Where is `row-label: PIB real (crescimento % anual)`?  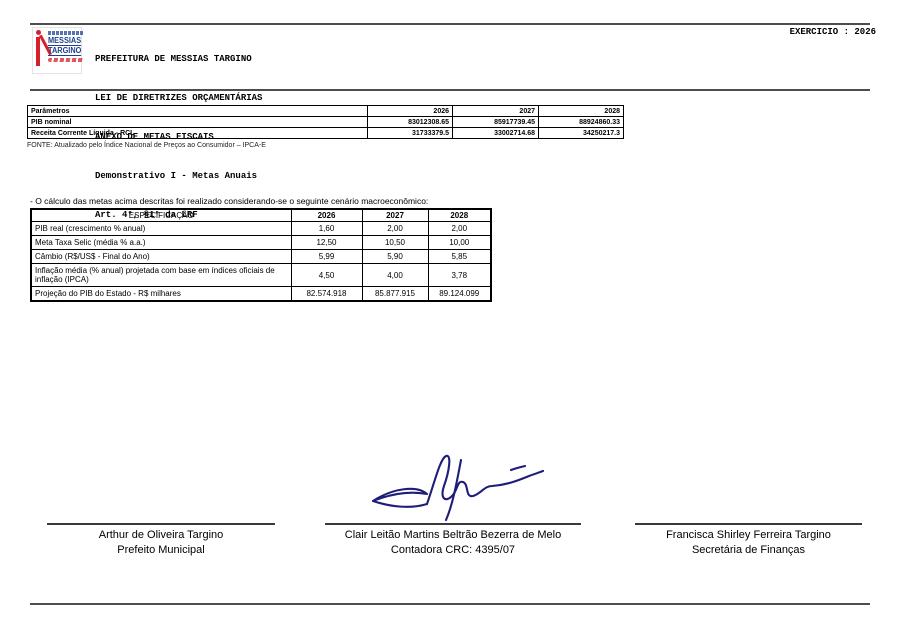 row-label: PIB real (crescimento % anual) is located at coordinates (161, 228).